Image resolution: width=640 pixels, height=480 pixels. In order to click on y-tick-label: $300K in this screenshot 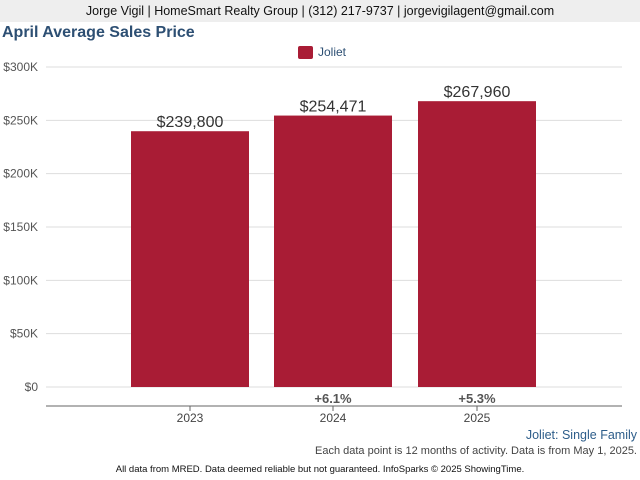, I will do `click(20, 67)`.